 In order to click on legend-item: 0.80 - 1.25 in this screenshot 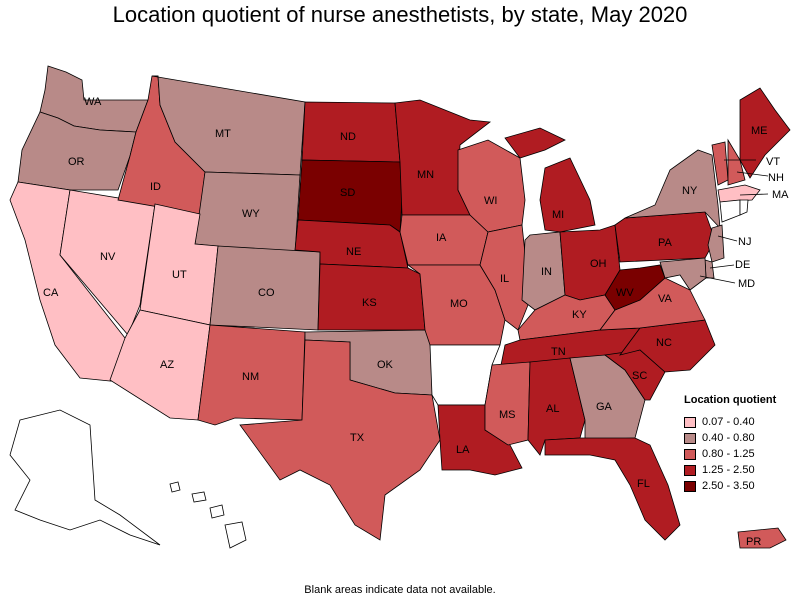, I will do `click(740, 454)`.